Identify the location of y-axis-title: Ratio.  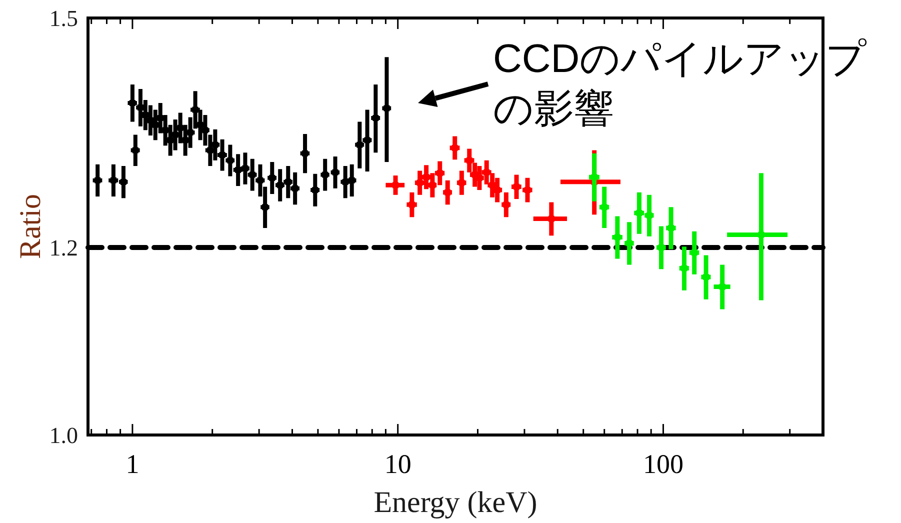
(30, 226).